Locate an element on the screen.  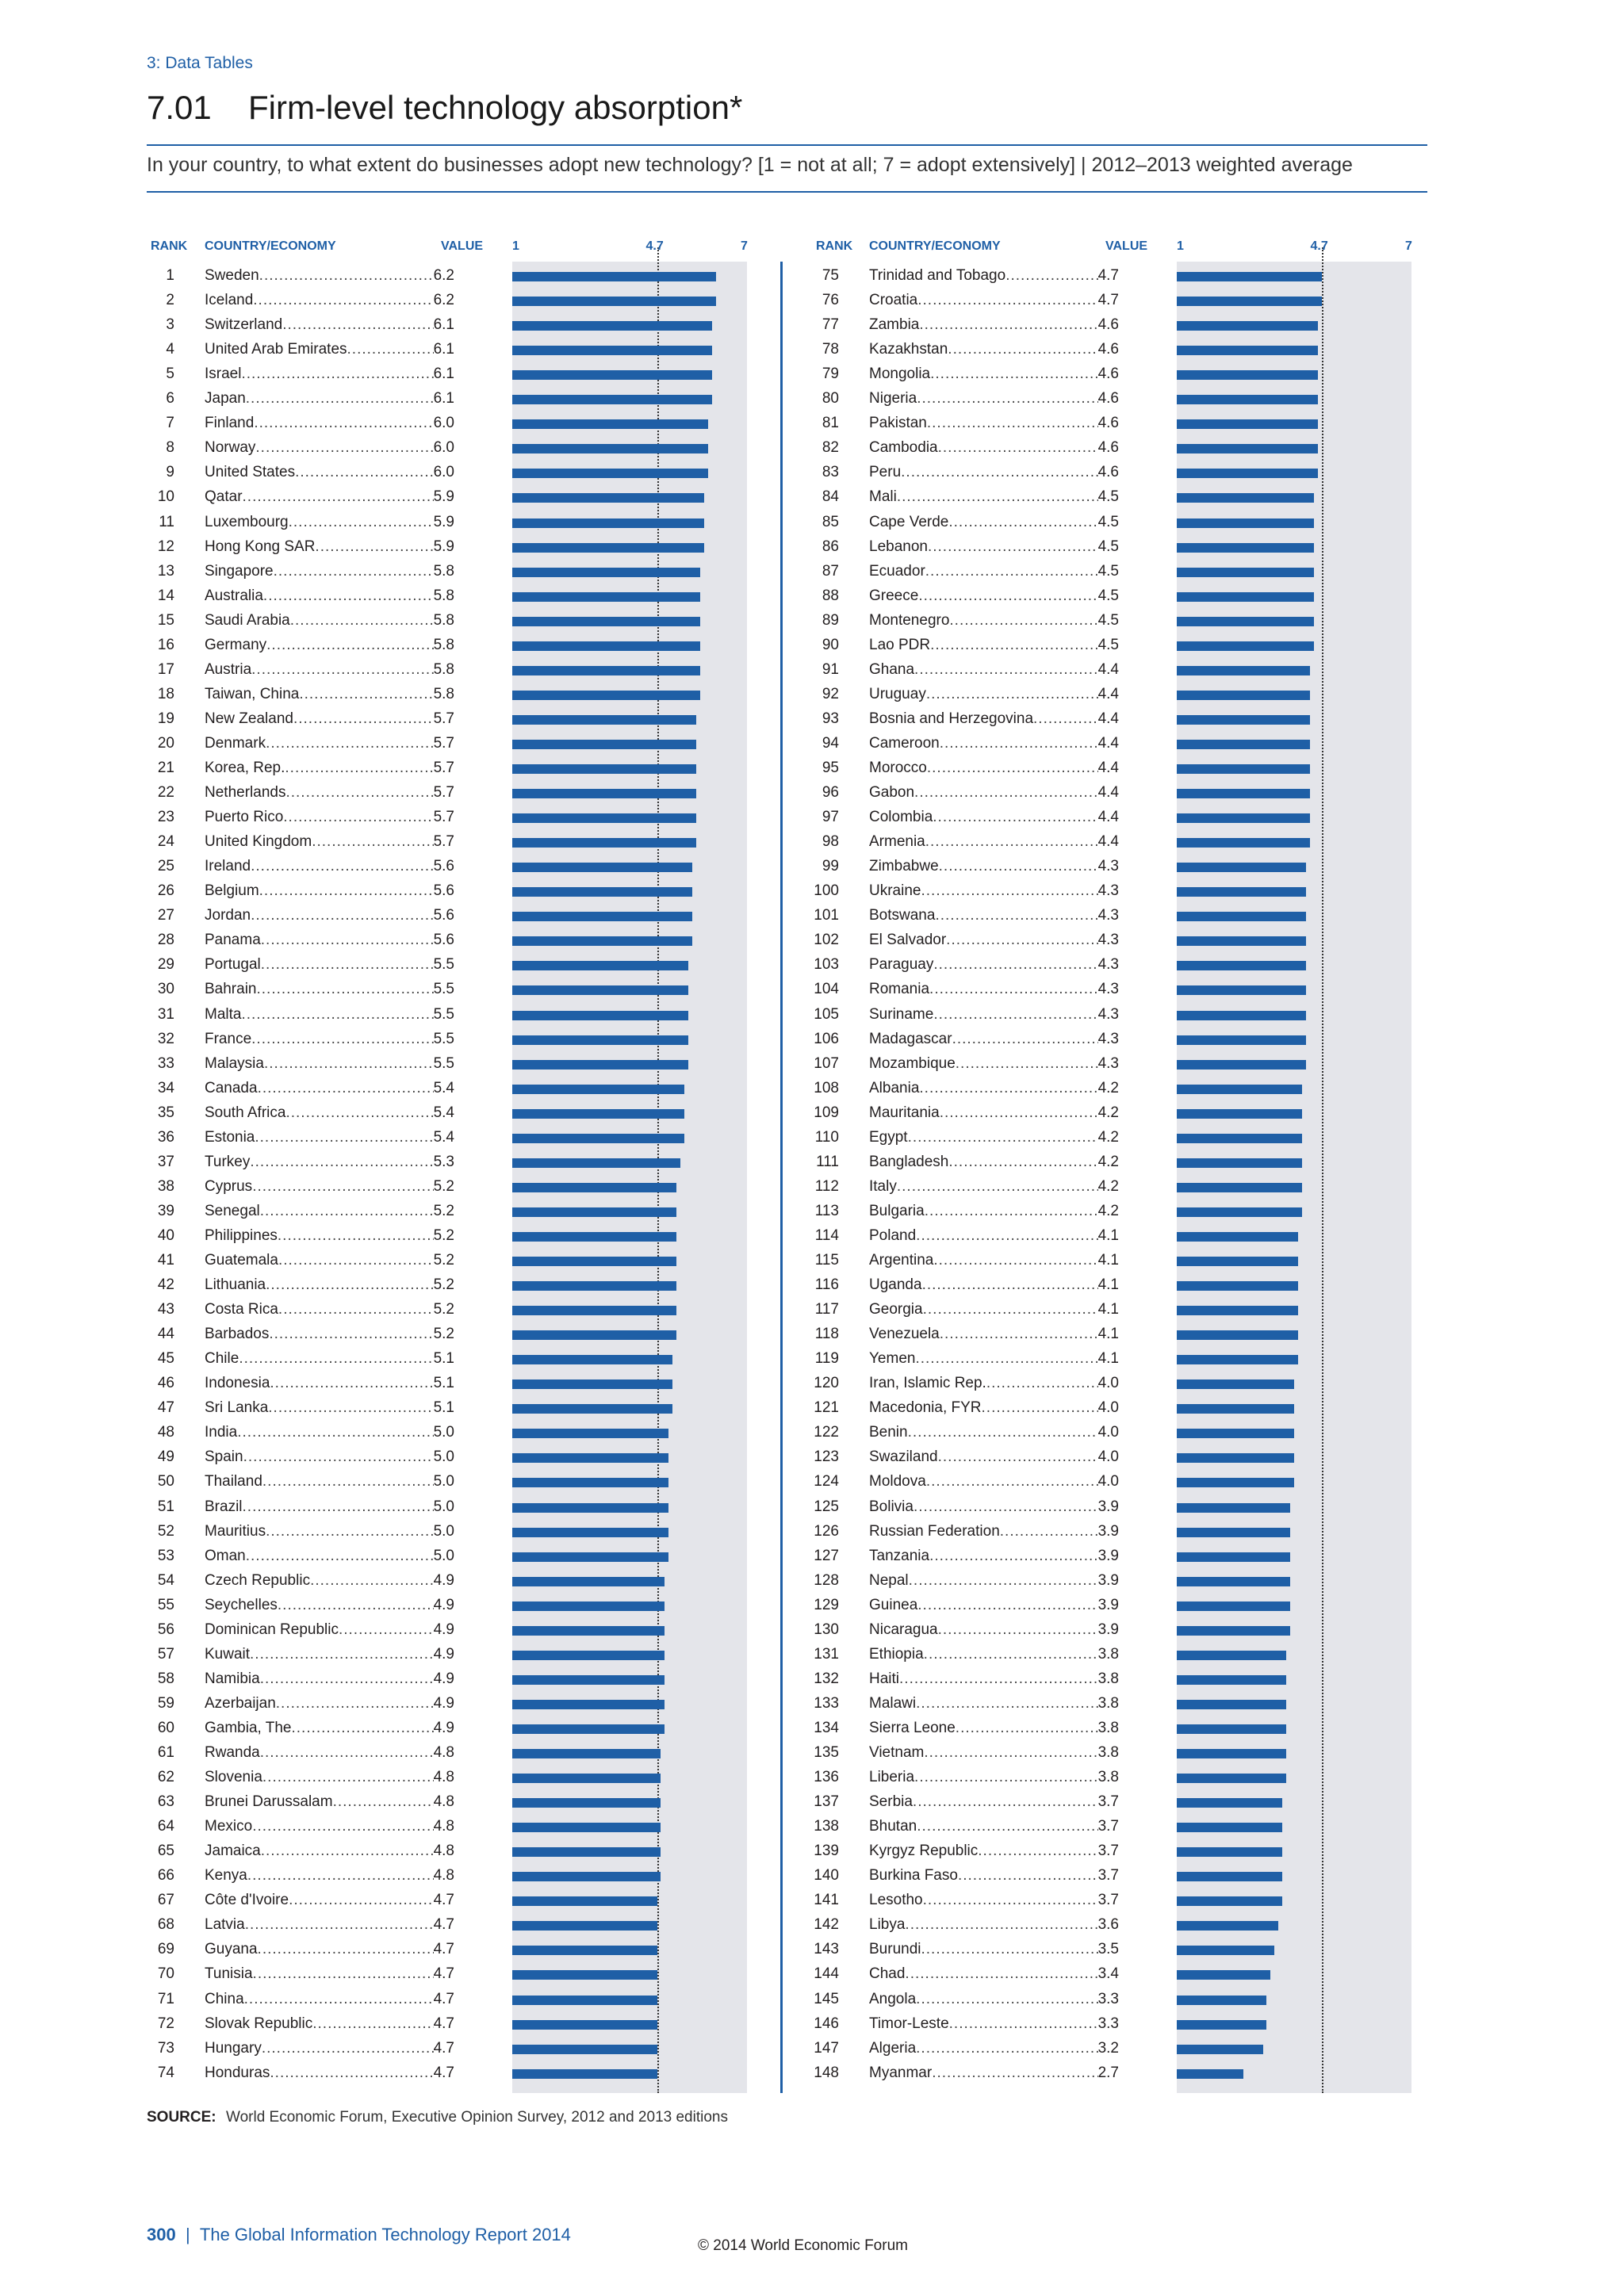
rank-cell: 124 is located at coordinates (826, 1481).